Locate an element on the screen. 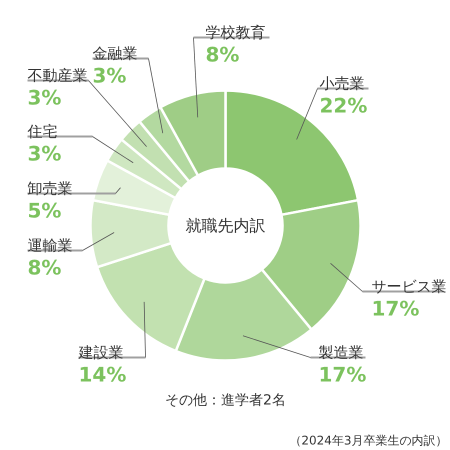 The image size is (450, 450). slice-label: 金融業 is located at coordinates (115, 53).